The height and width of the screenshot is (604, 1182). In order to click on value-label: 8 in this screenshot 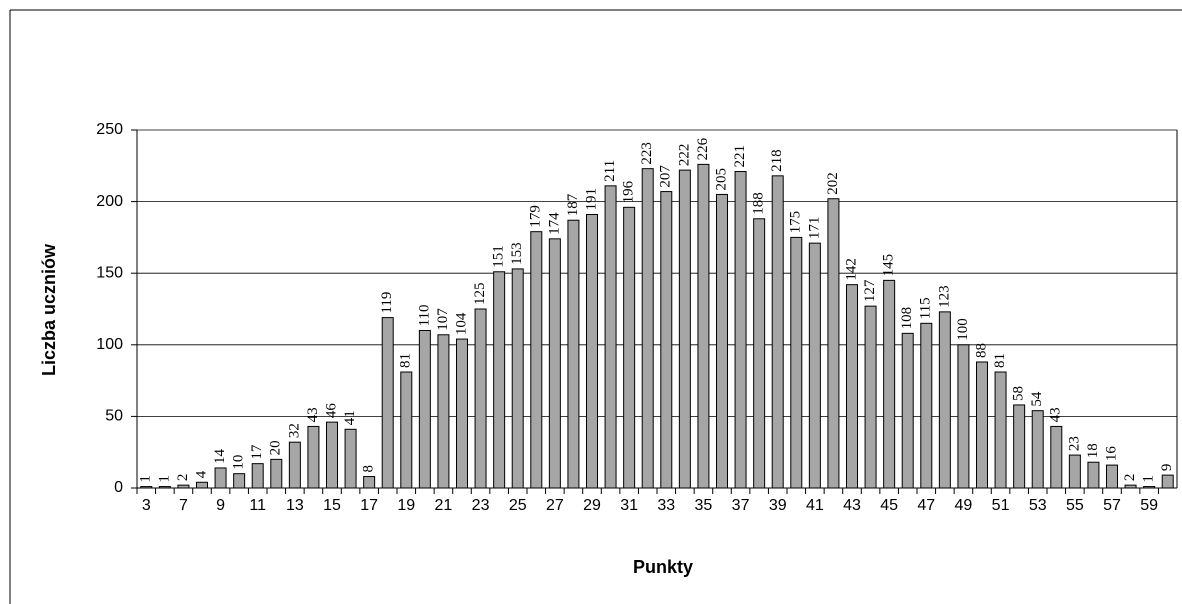, I will do `click(369, 469)`.